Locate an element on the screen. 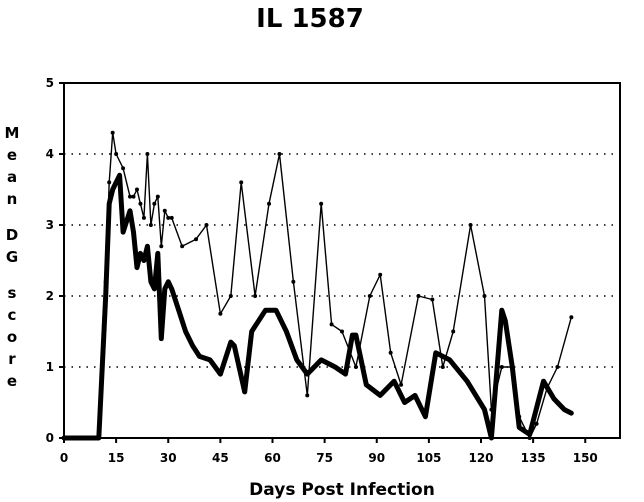 Image resolution: width=644 pixels, height=502 pixels. x-tick-label-8: 120 is located at coordinates (480, 458).